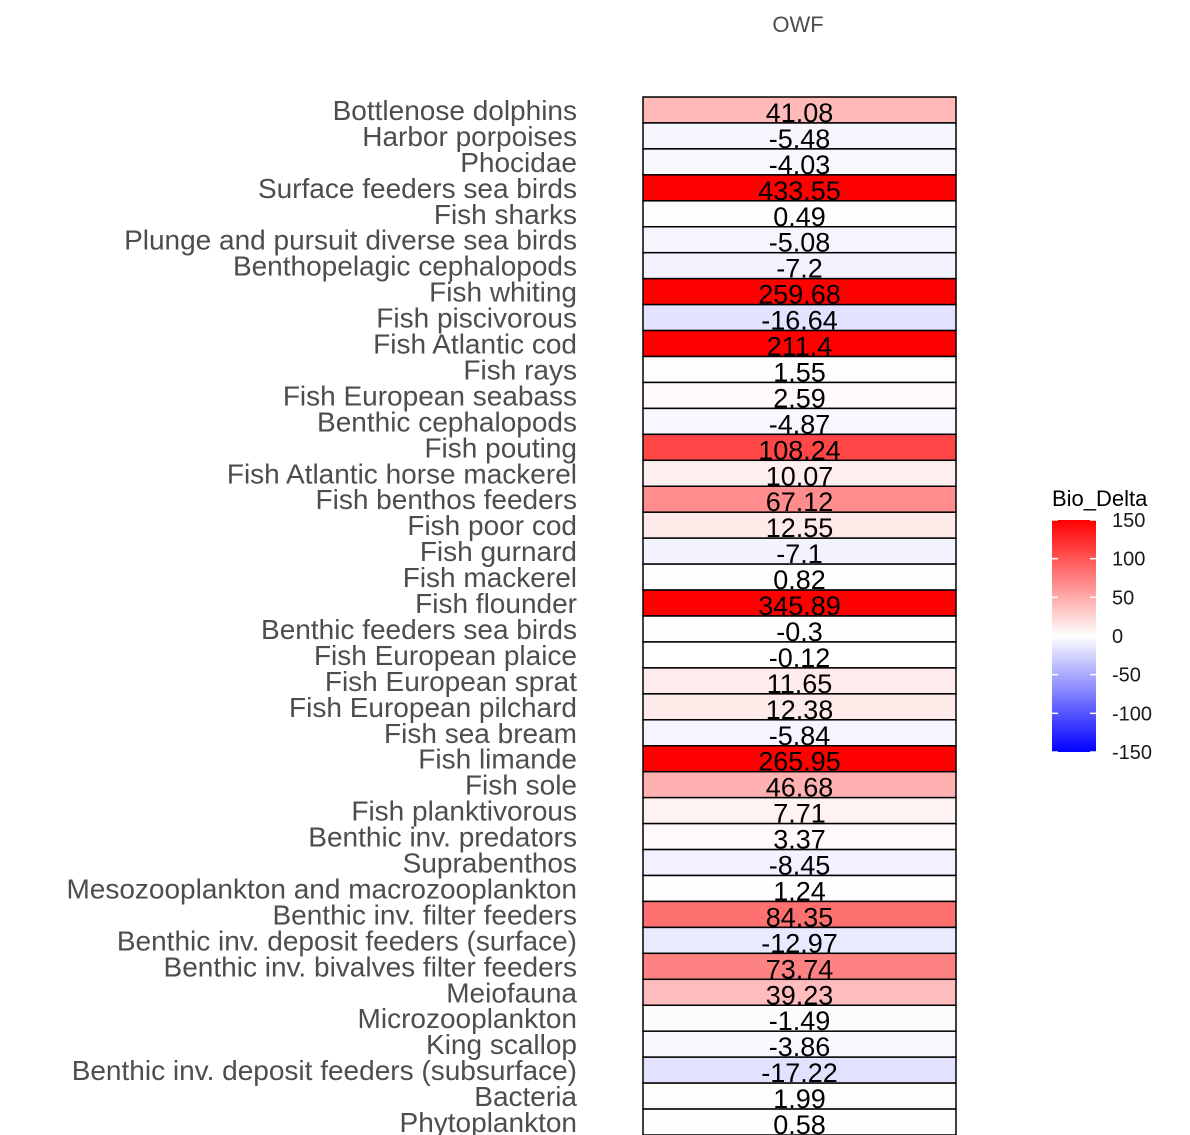  Describe the element at coordinates (451, 681) in the screenshot. I see `row-label: Fish European sprat` at that location.